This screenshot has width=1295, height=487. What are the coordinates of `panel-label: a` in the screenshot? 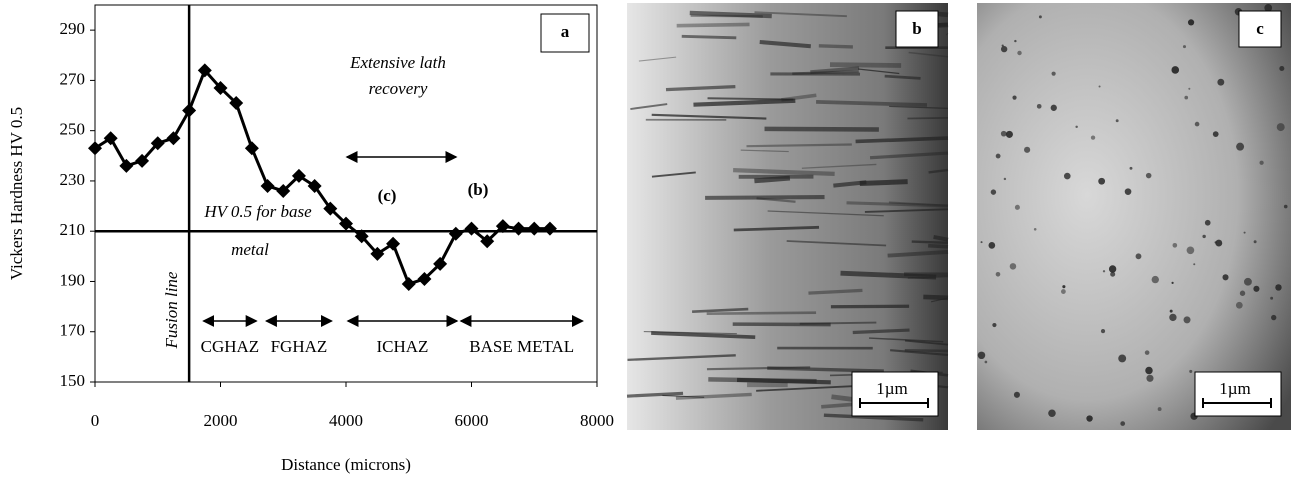 It's located at (565, 31).